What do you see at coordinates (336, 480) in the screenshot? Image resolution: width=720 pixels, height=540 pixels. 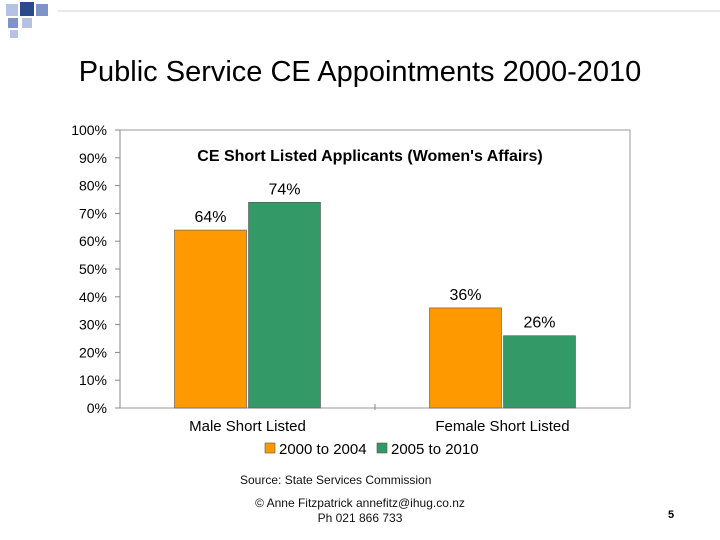 I see `source-note: Source: State Services Commission` at bounding box center [336, 480].